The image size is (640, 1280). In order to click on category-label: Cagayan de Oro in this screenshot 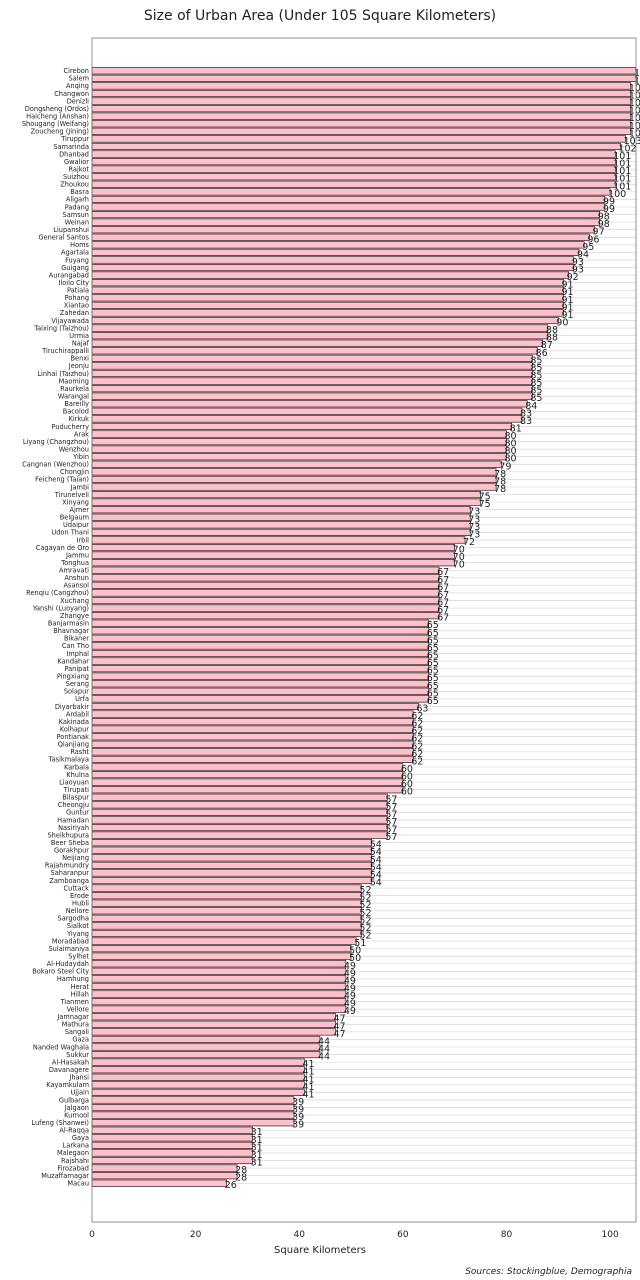, I will do `click(62, 548)`.